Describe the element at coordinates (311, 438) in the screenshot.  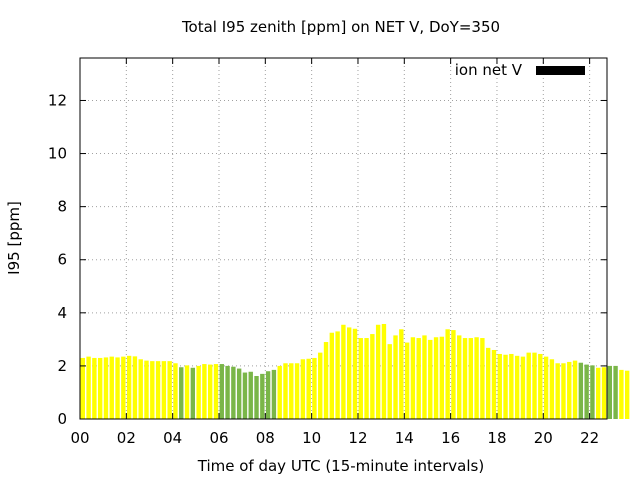
I see `x-tick-label: 10` at that location.